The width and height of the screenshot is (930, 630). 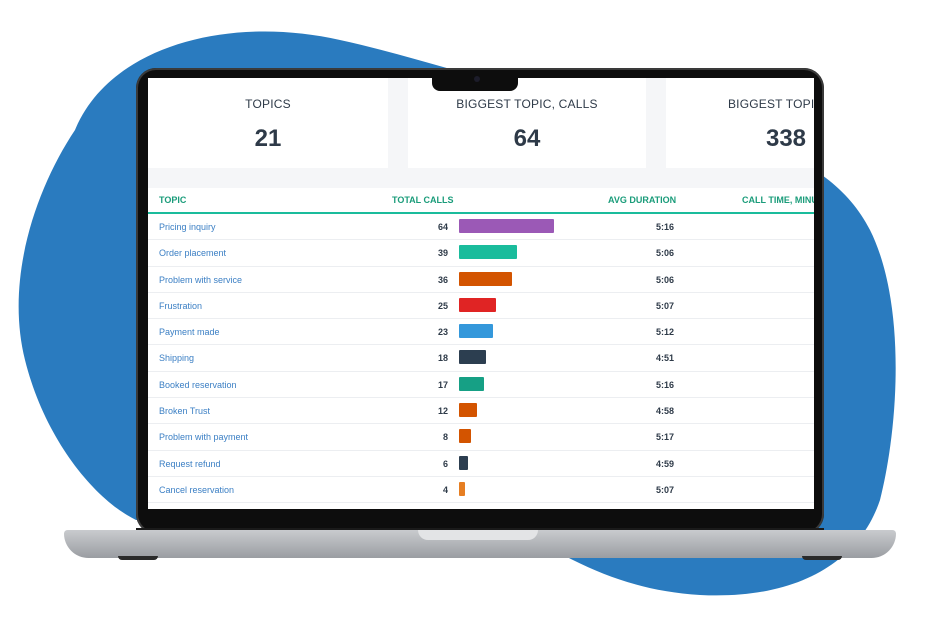 What do you see at coordinates (664, 358) in the screenshot?
I see `avg-duration-value: 4:51` at bounding box center [664, 358].